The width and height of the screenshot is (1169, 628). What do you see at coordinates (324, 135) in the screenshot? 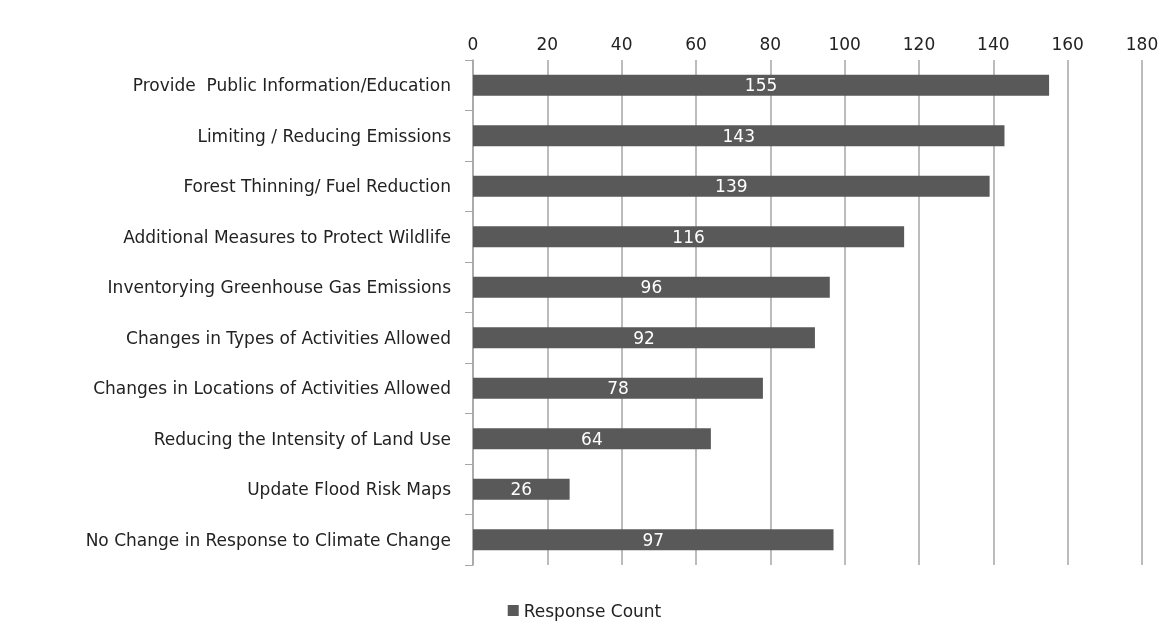
I see `y-tick-label: Limiting / Reducing Emissions` at bounding box center [324, 135].